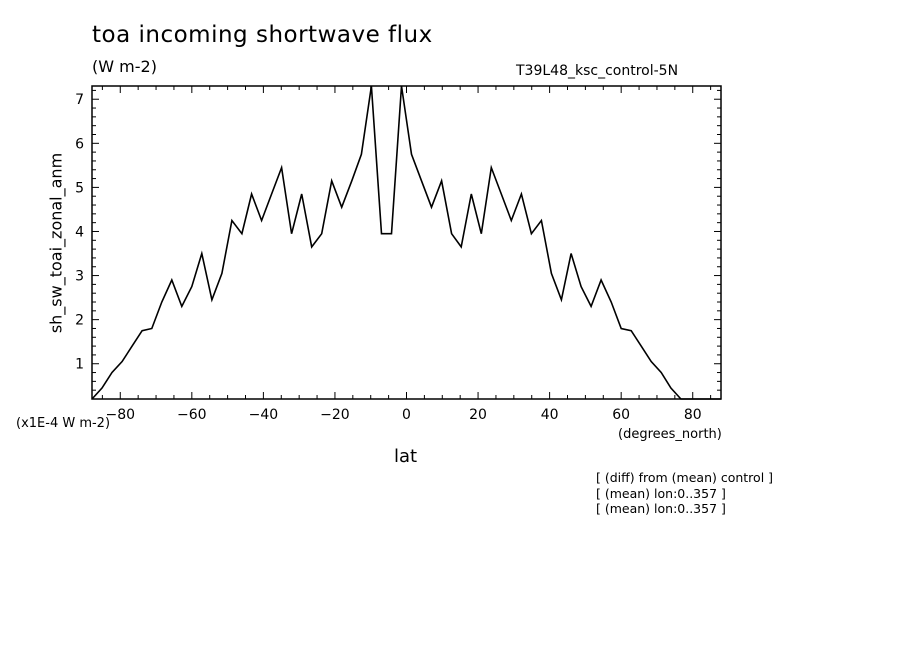 This screenshot has width=904, height=654. Describe the element at coordinates (685, 477) in the screenshot. I see `annotation-note: [ (diff) from (mean) control ]` at that location.